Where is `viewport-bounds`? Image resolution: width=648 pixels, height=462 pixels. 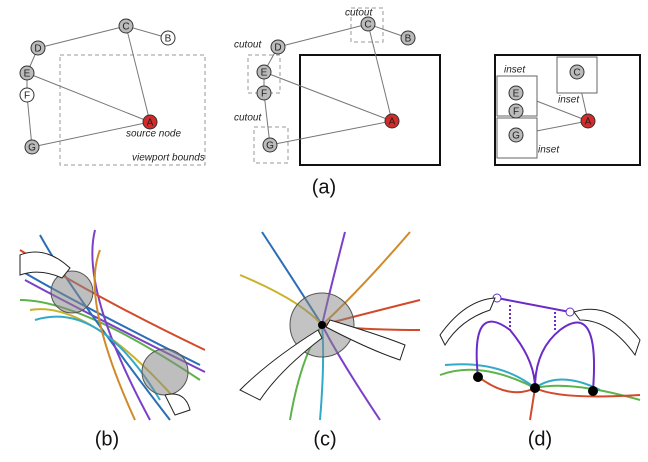
viewport-bounds is located at coordinates (132, 110).